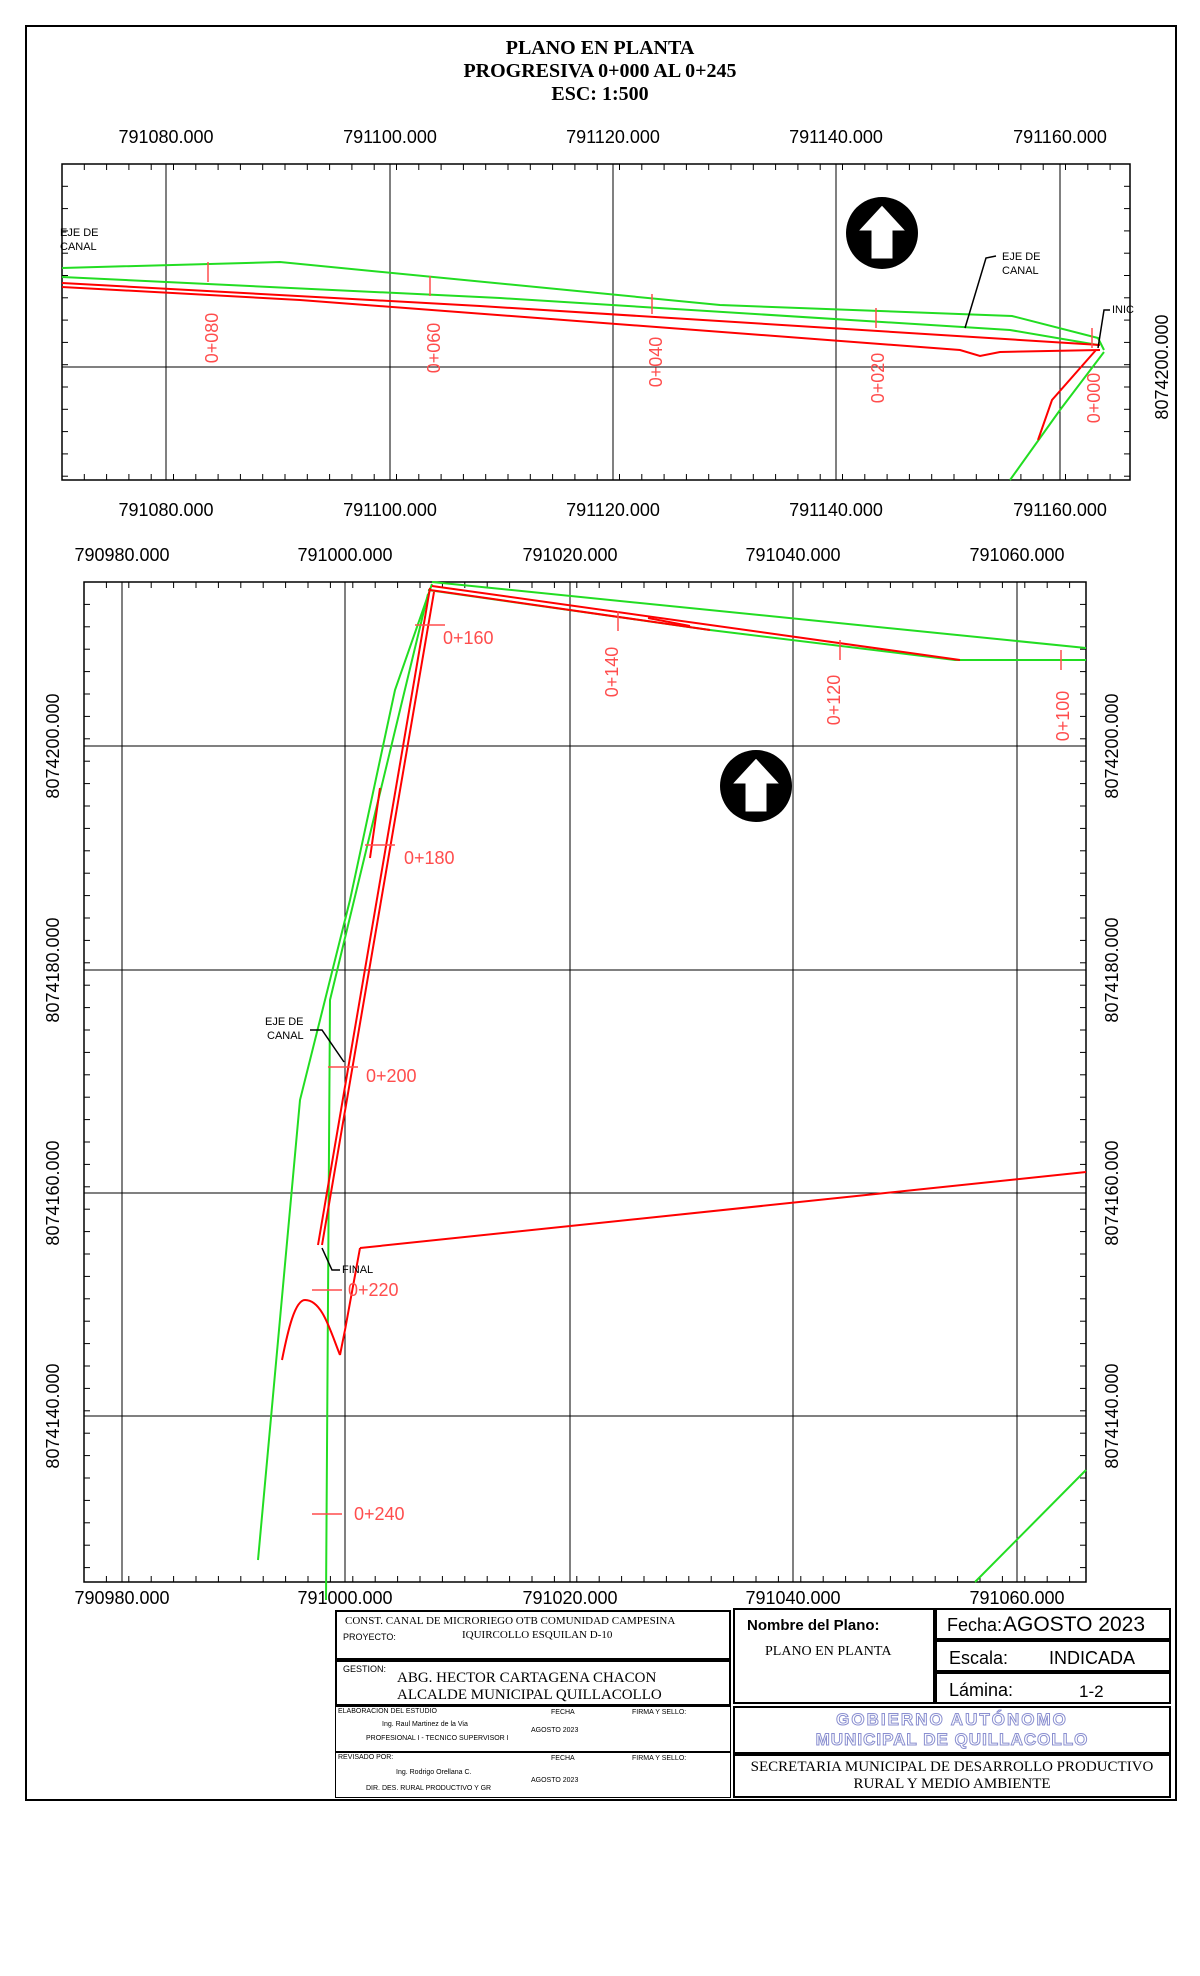 The width and height of the screenshot is (1200, 1976). I want to click on bottom-station-0120: 0+120, so click(834, 700).